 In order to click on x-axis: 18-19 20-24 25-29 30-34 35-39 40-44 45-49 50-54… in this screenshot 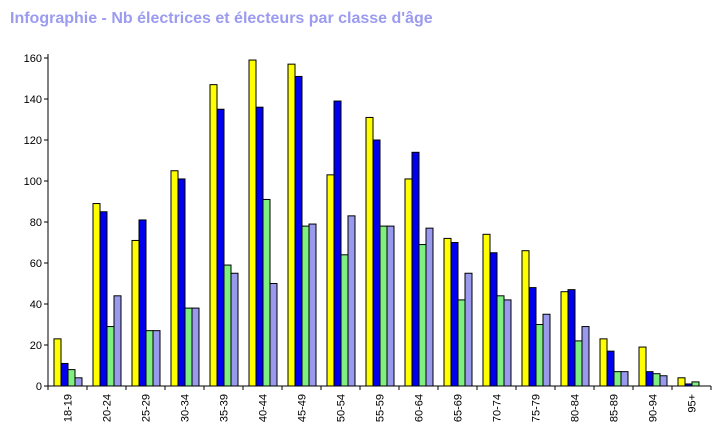, I will do `click(379, 403)`.